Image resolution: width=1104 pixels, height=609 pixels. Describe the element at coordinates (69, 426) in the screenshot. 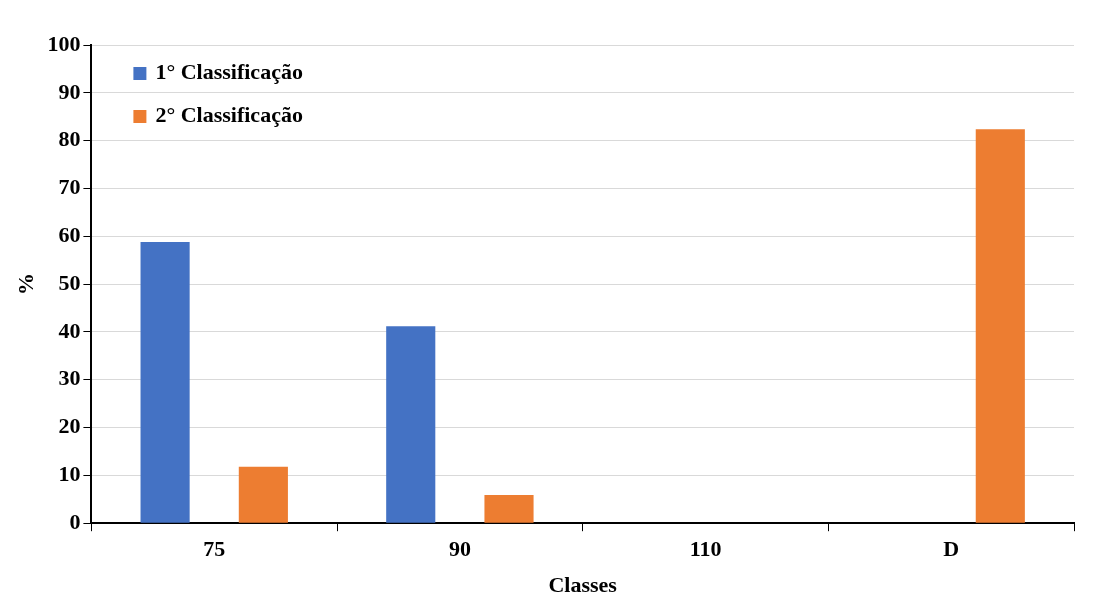

I see `y-tick-label: 20` at that location.